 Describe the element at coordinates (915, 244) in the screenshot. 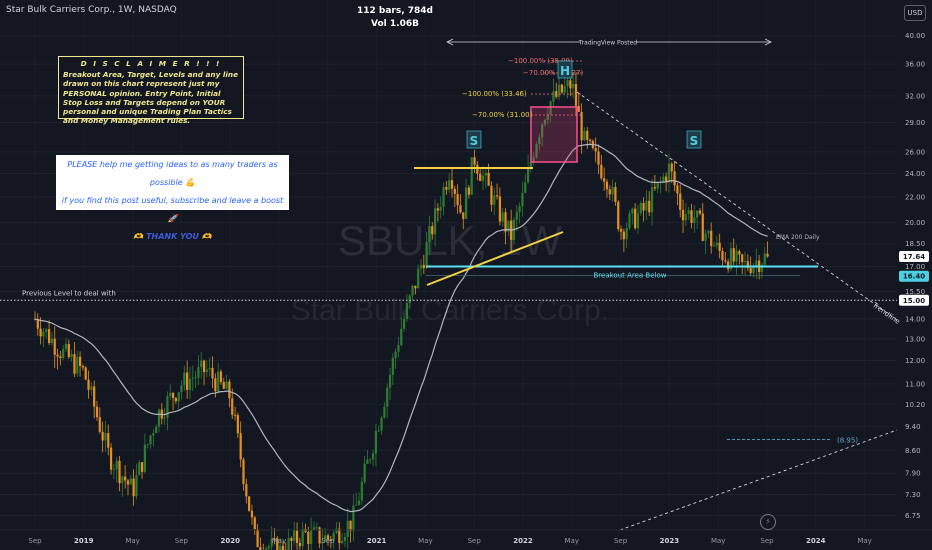

I see `y-tick-label: 18.50` at that location.